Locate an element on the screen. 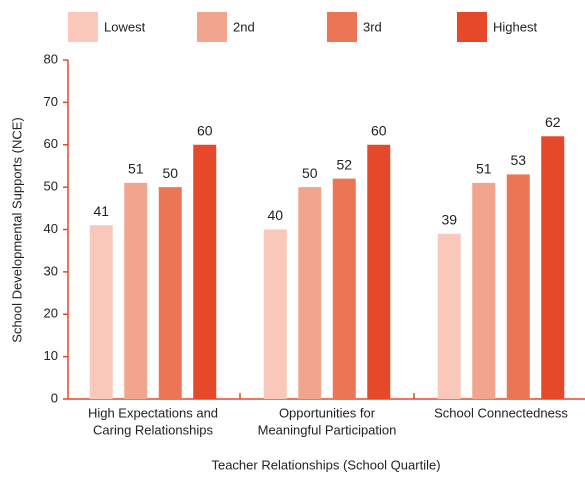  legend-label: Lowest is located at coordinates (125, 26).